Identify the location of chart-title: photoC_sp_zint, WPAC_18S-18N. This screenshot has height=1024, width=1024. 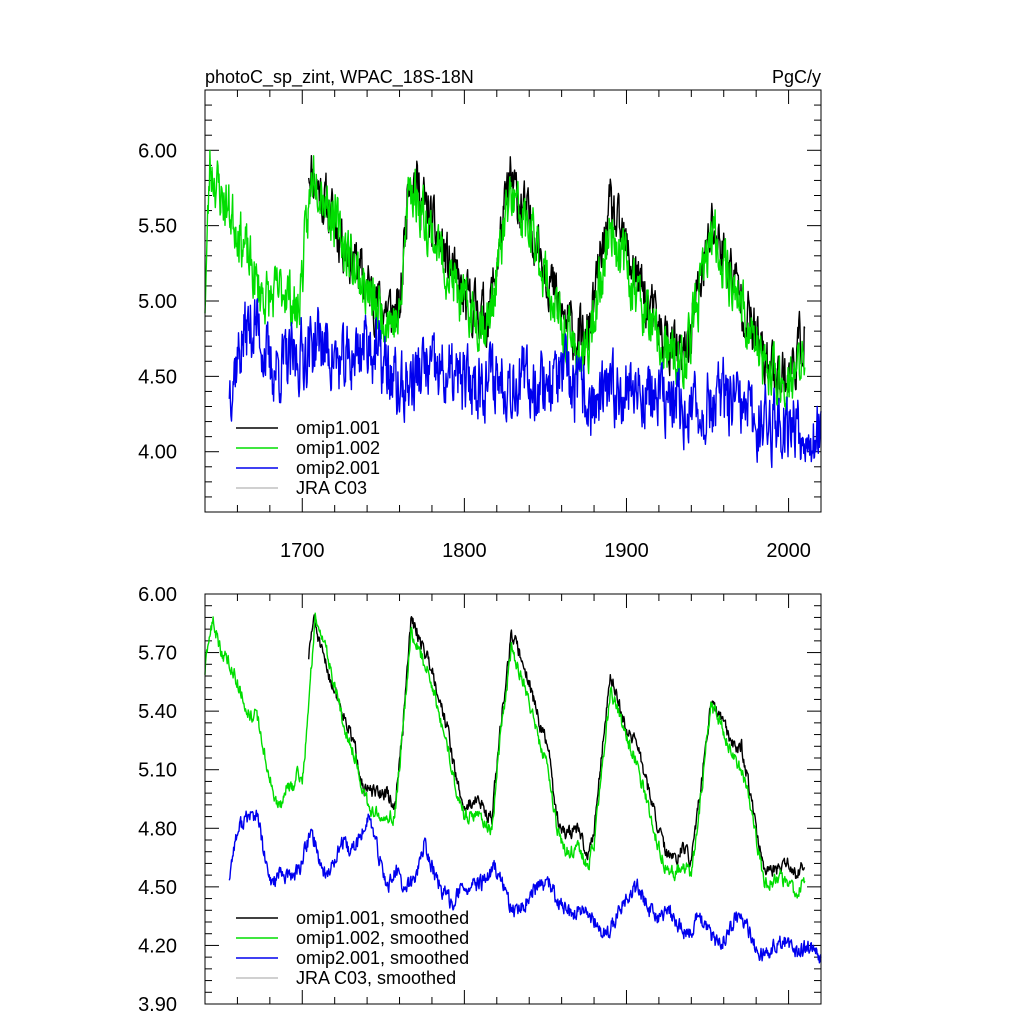
(339, 77).